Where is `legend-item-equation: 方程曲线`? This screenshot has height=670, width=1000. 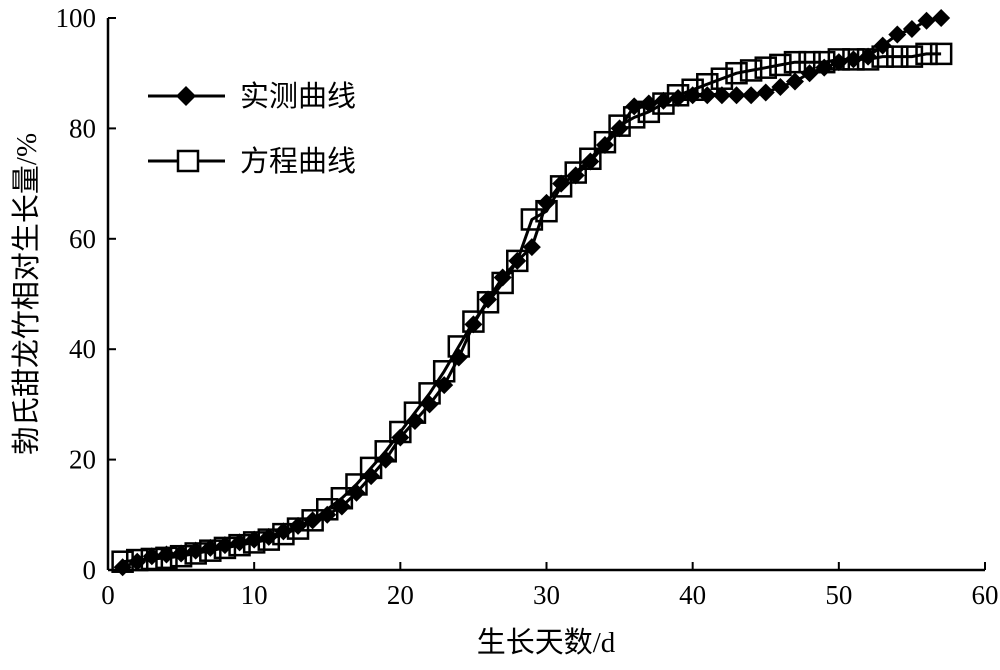
legend-item-equation: 方程曲线 is located at coordinates (252, 161).